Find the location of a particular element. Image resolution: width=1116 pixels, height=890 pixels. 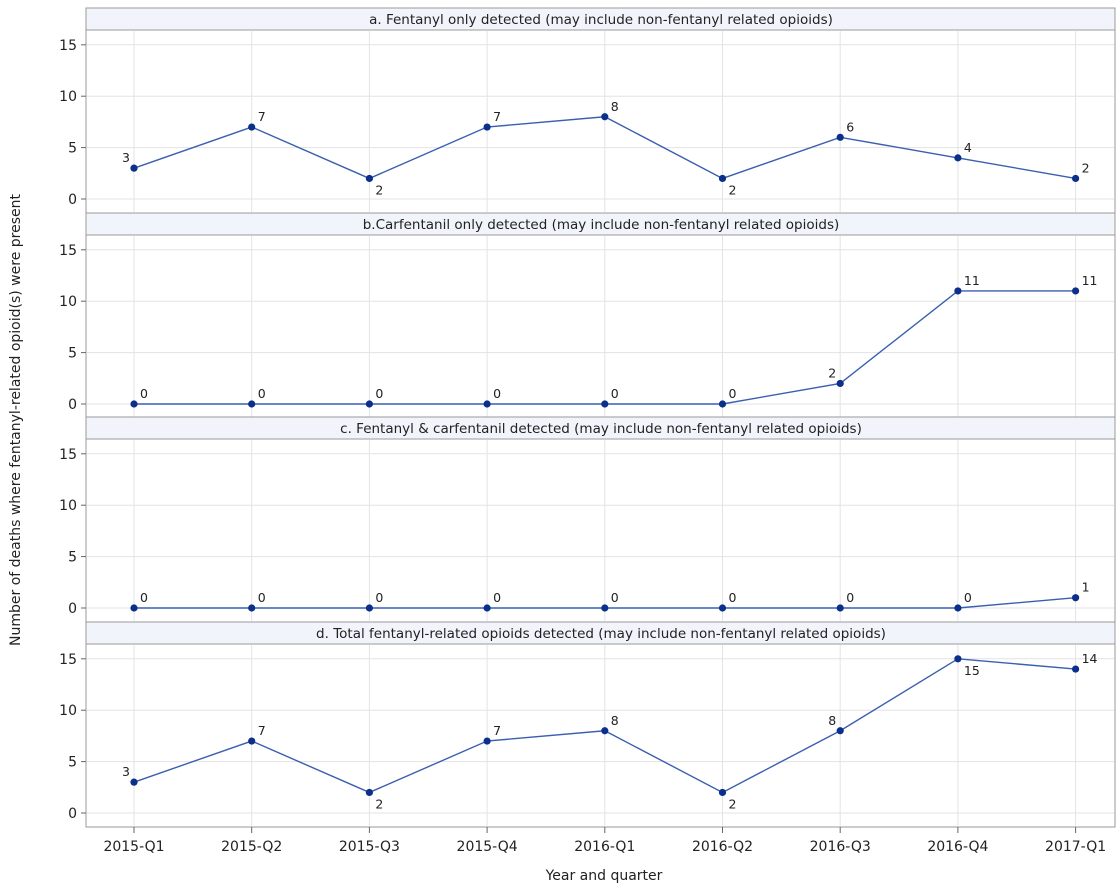

data-label: 6 is located at coordinates (850, 126).